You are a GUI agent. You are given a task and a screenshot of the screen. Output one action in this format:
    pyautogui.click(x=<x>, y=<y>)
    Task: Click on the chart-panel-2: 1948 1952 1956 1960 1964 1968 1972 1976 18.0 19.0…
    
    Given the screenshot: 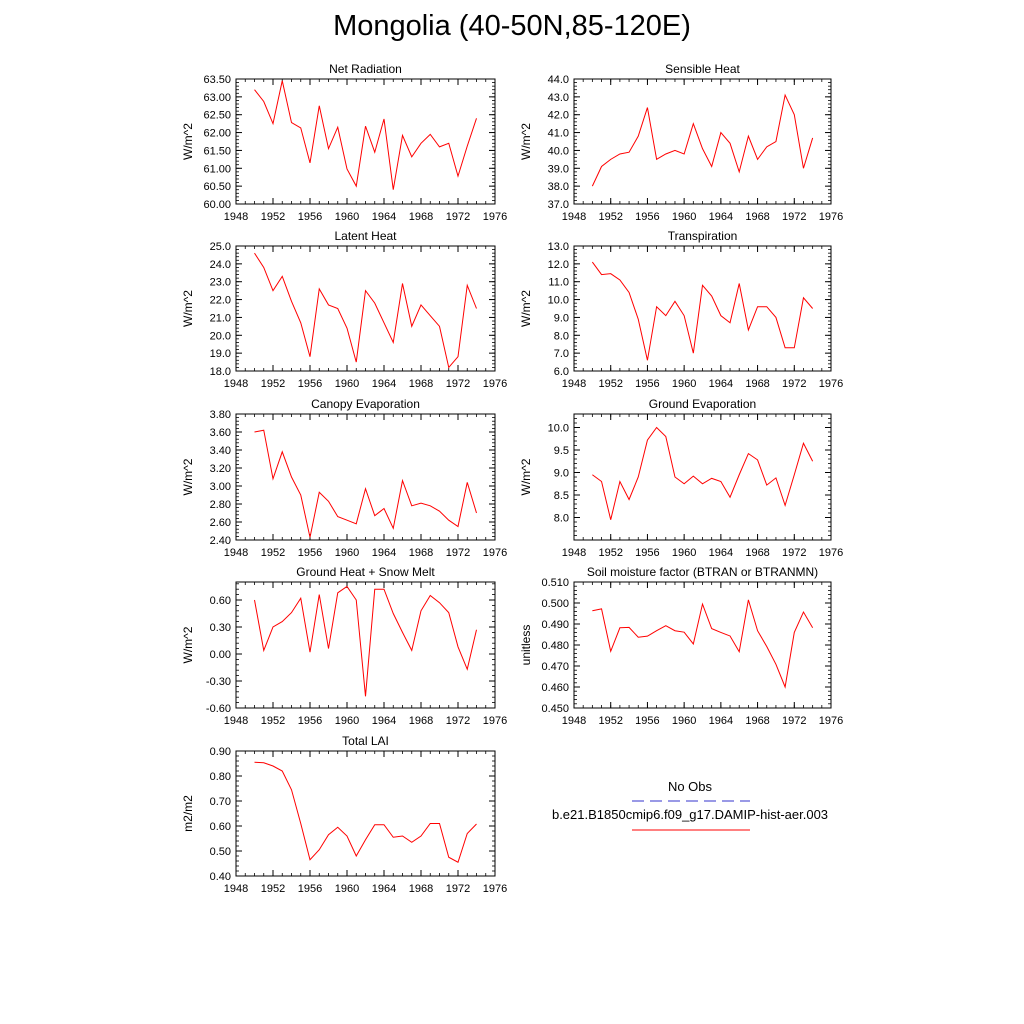 What is the action you would take?
    pyautogui.click(x=344, y=309)
    